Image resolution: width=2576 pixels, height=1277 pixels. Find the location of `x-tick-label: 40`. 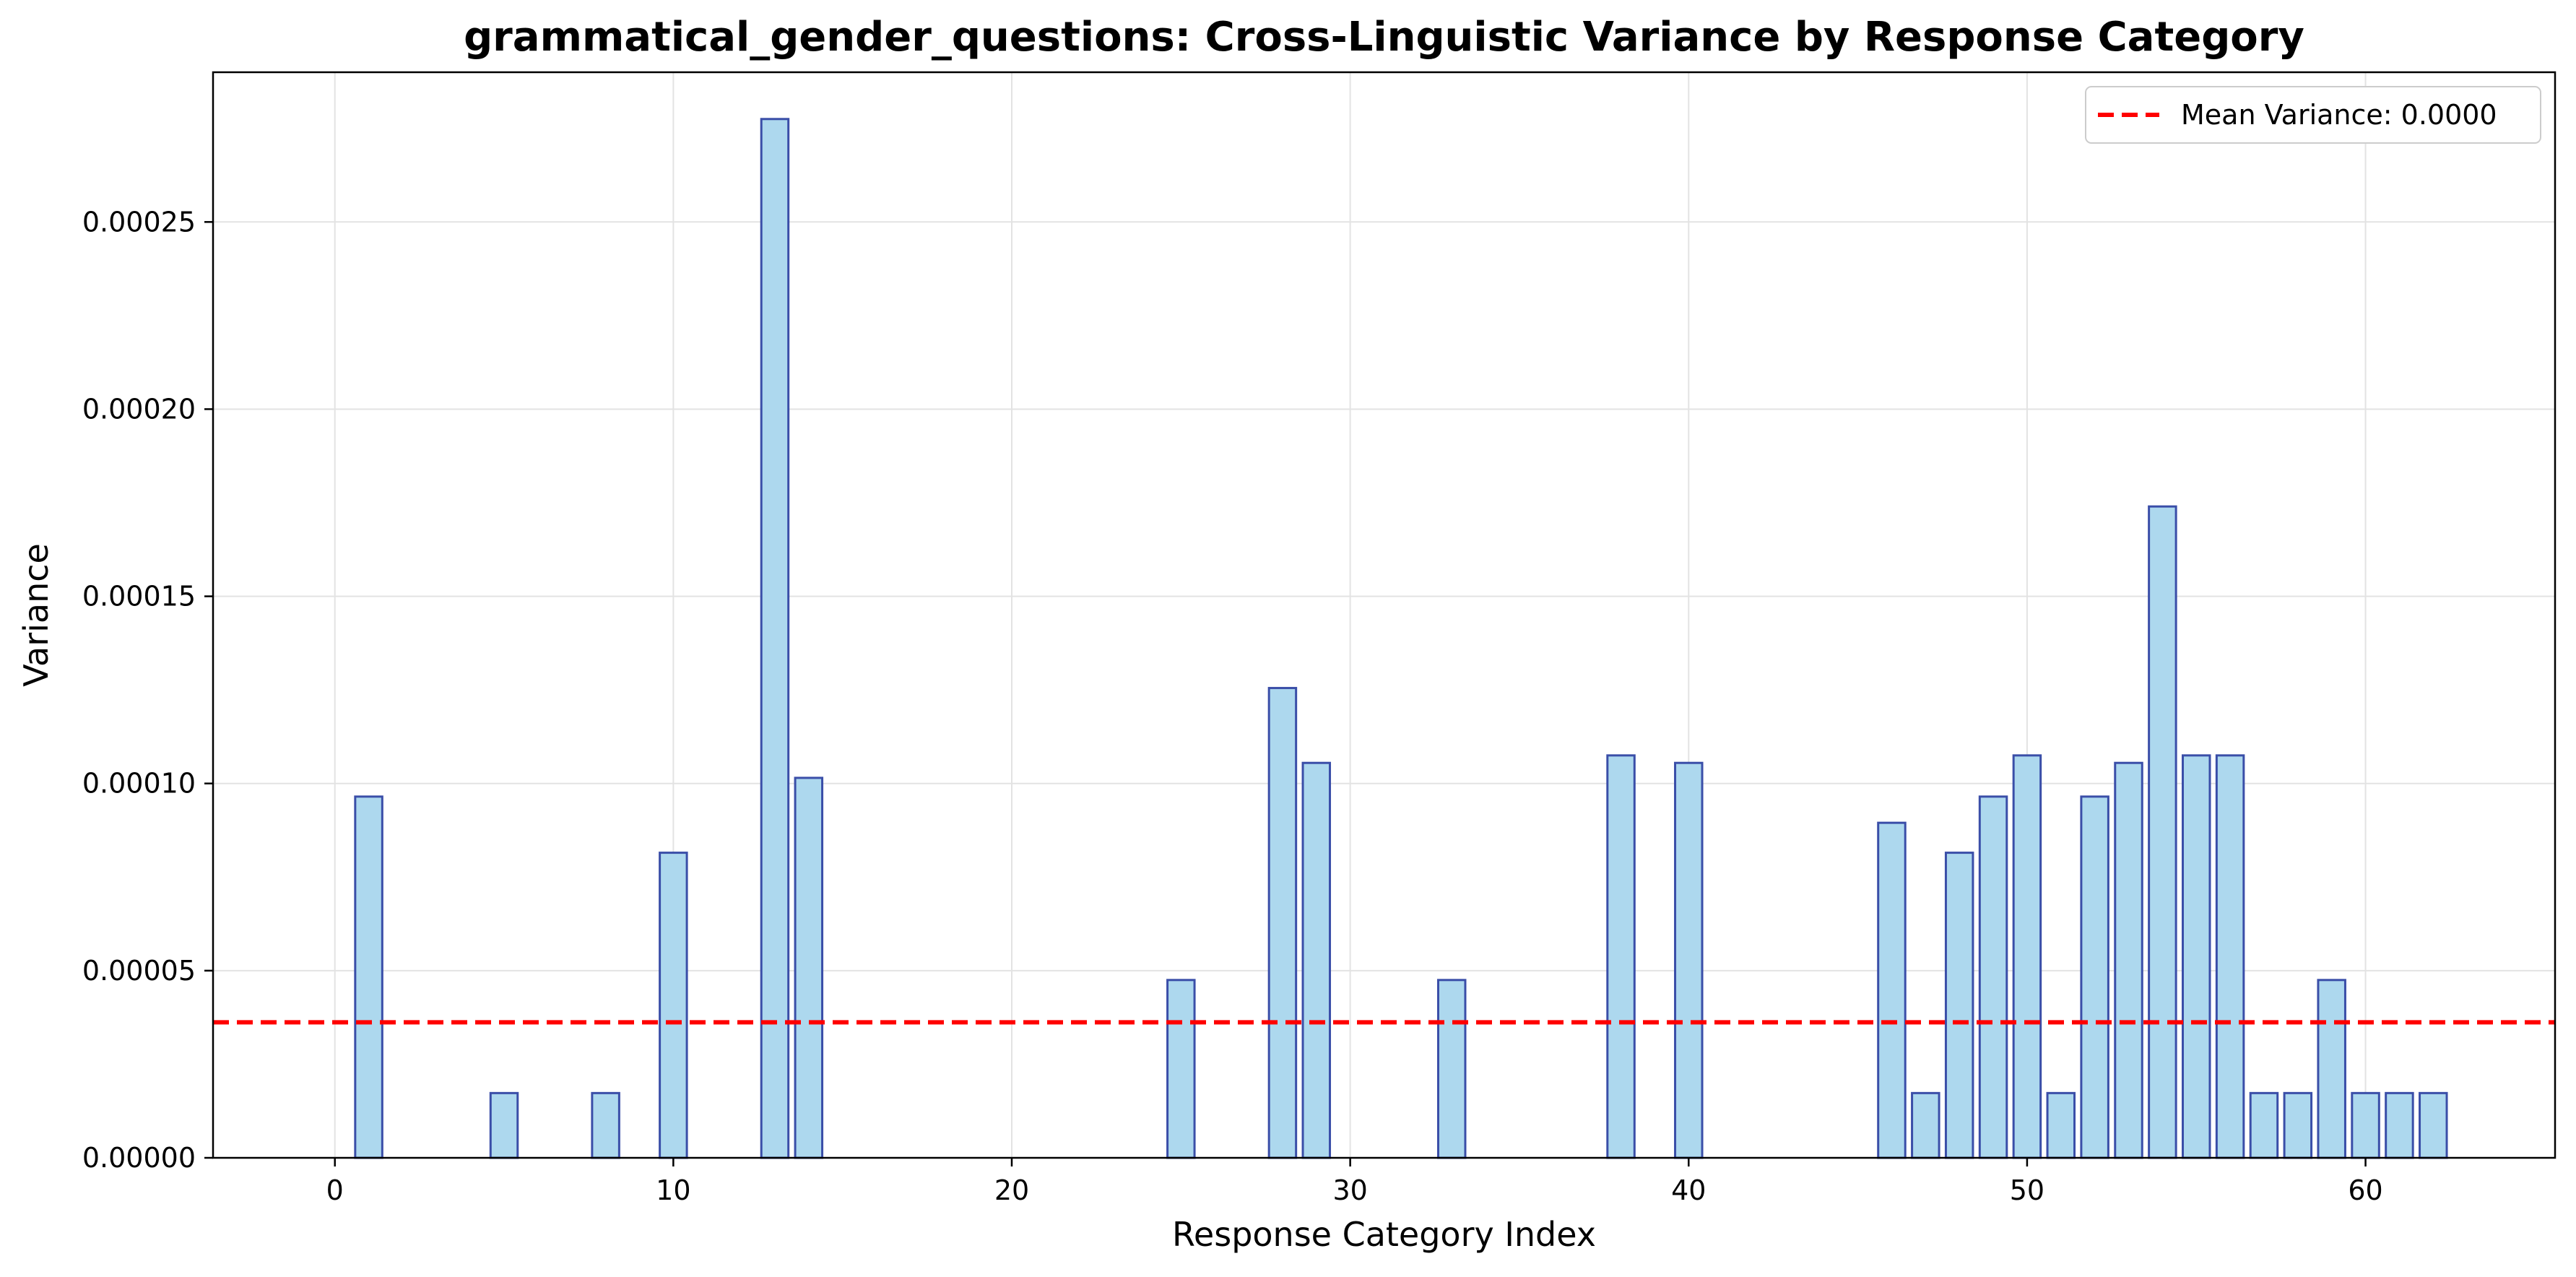

x-tick-label: 40 is located at coordinates (1688, 1190).